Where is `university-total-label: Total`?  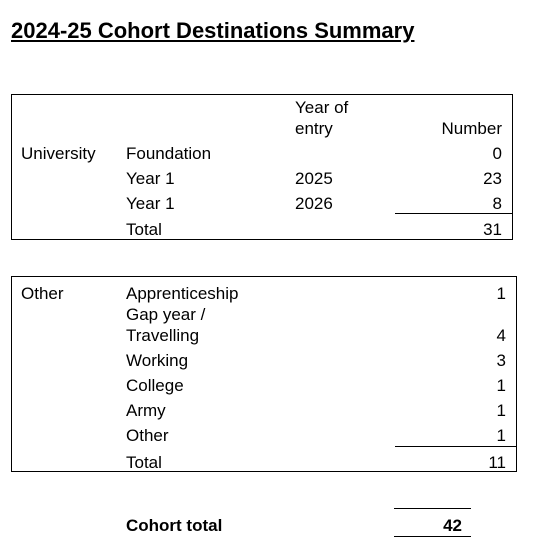
university-total-label: Total is located at coordinates (144, 229).